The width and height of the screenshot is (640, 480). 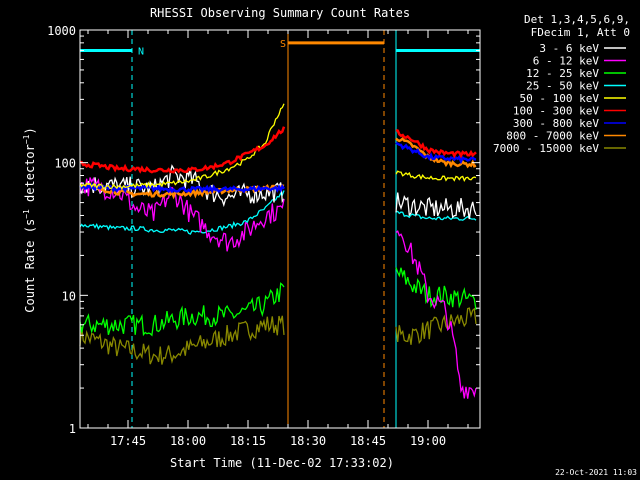 I want to click on series-line-7-segment1, so click(x=182, y=187).